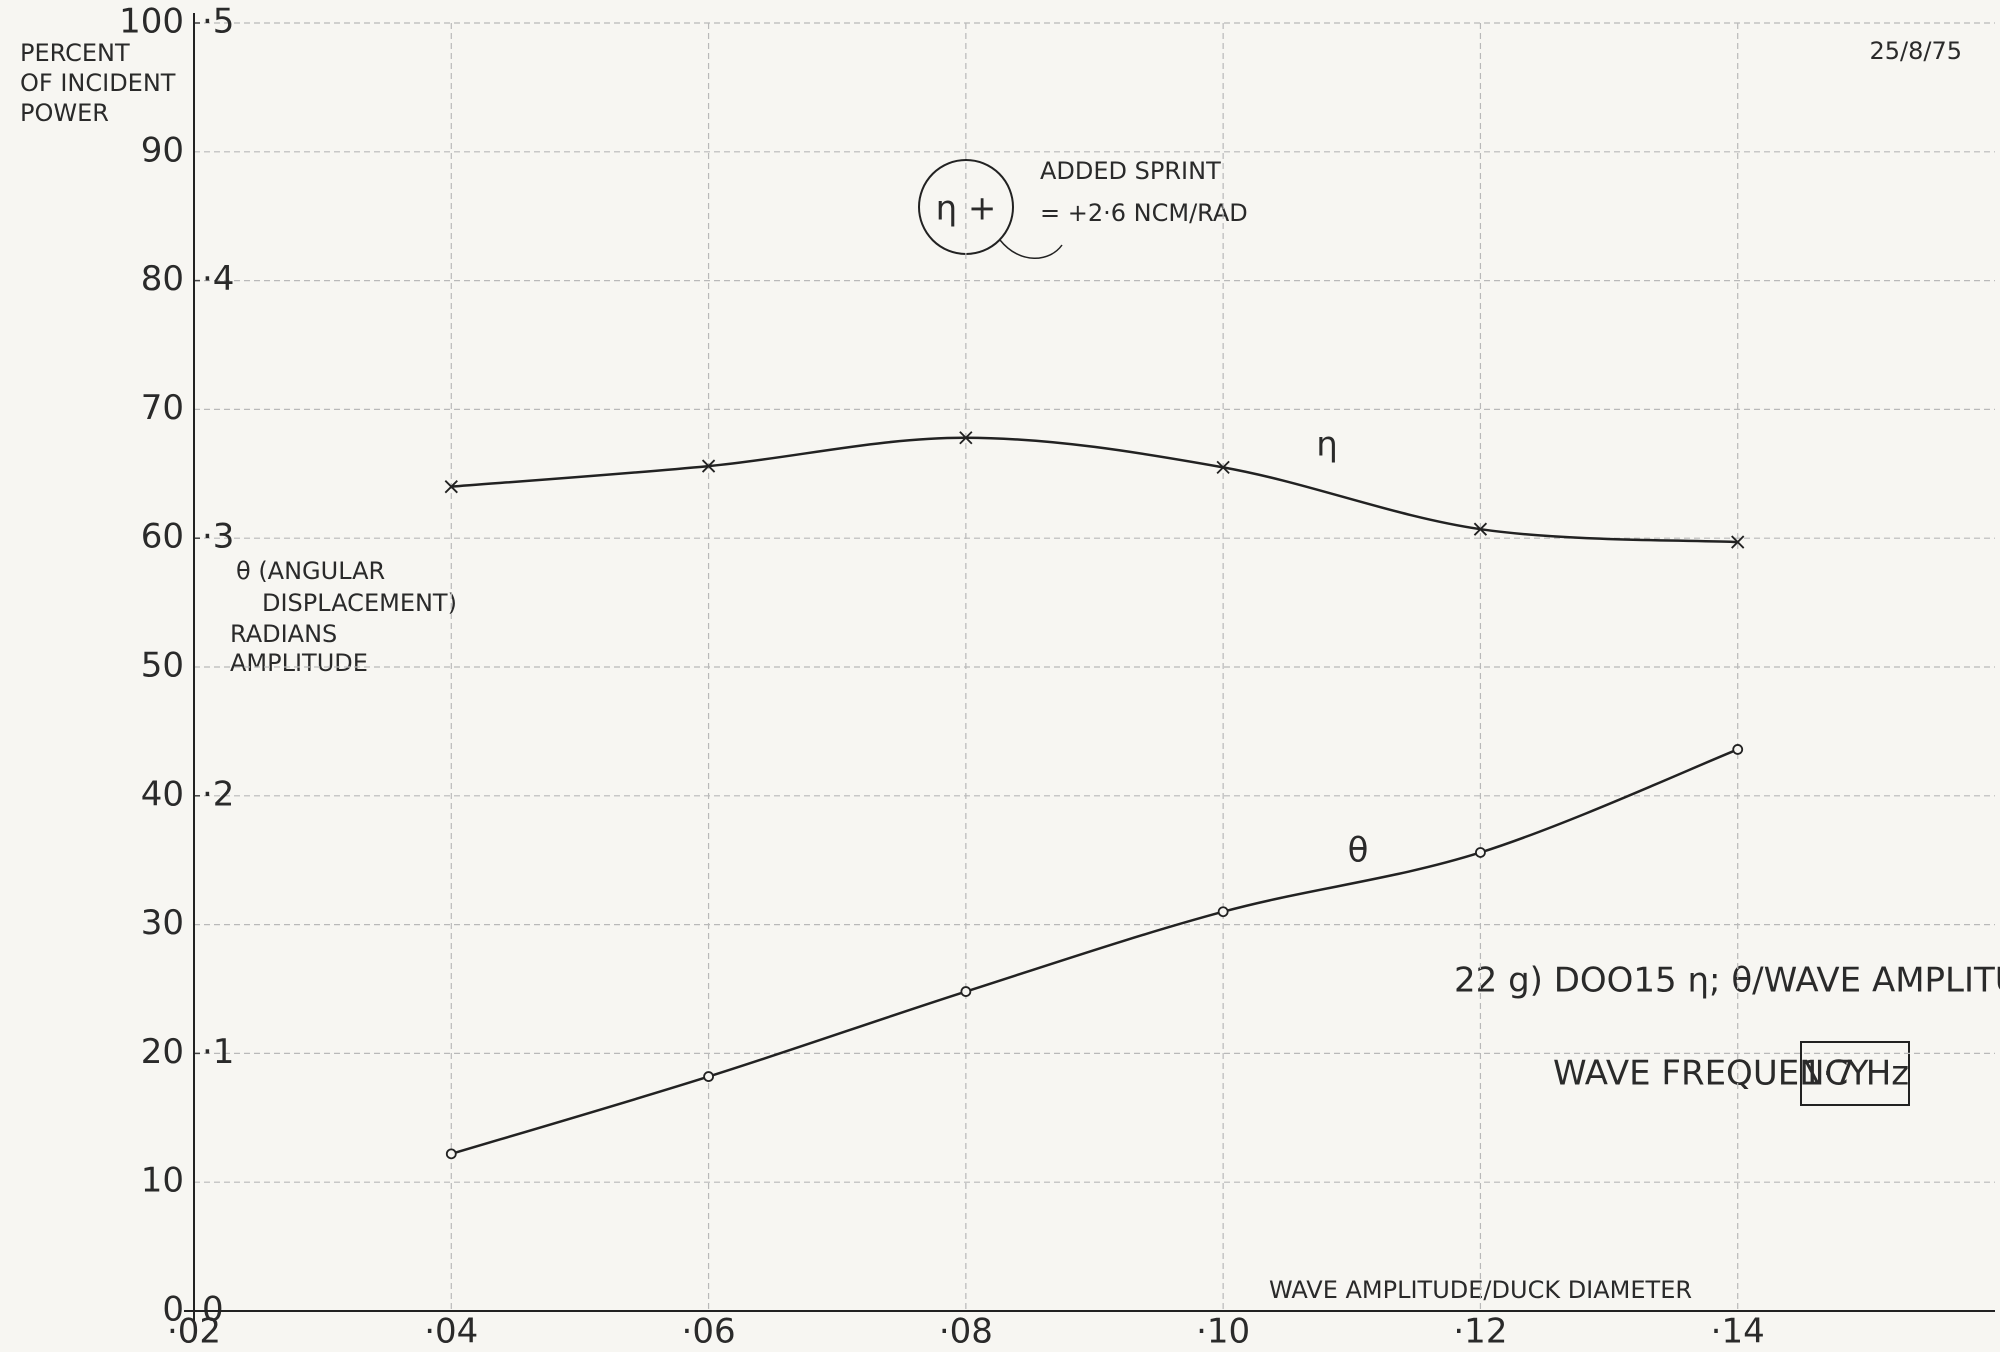  I want to click on caption: 22 g) DOO15 η; θ/WAVE AMPLITUDE, so click(1727, 981).